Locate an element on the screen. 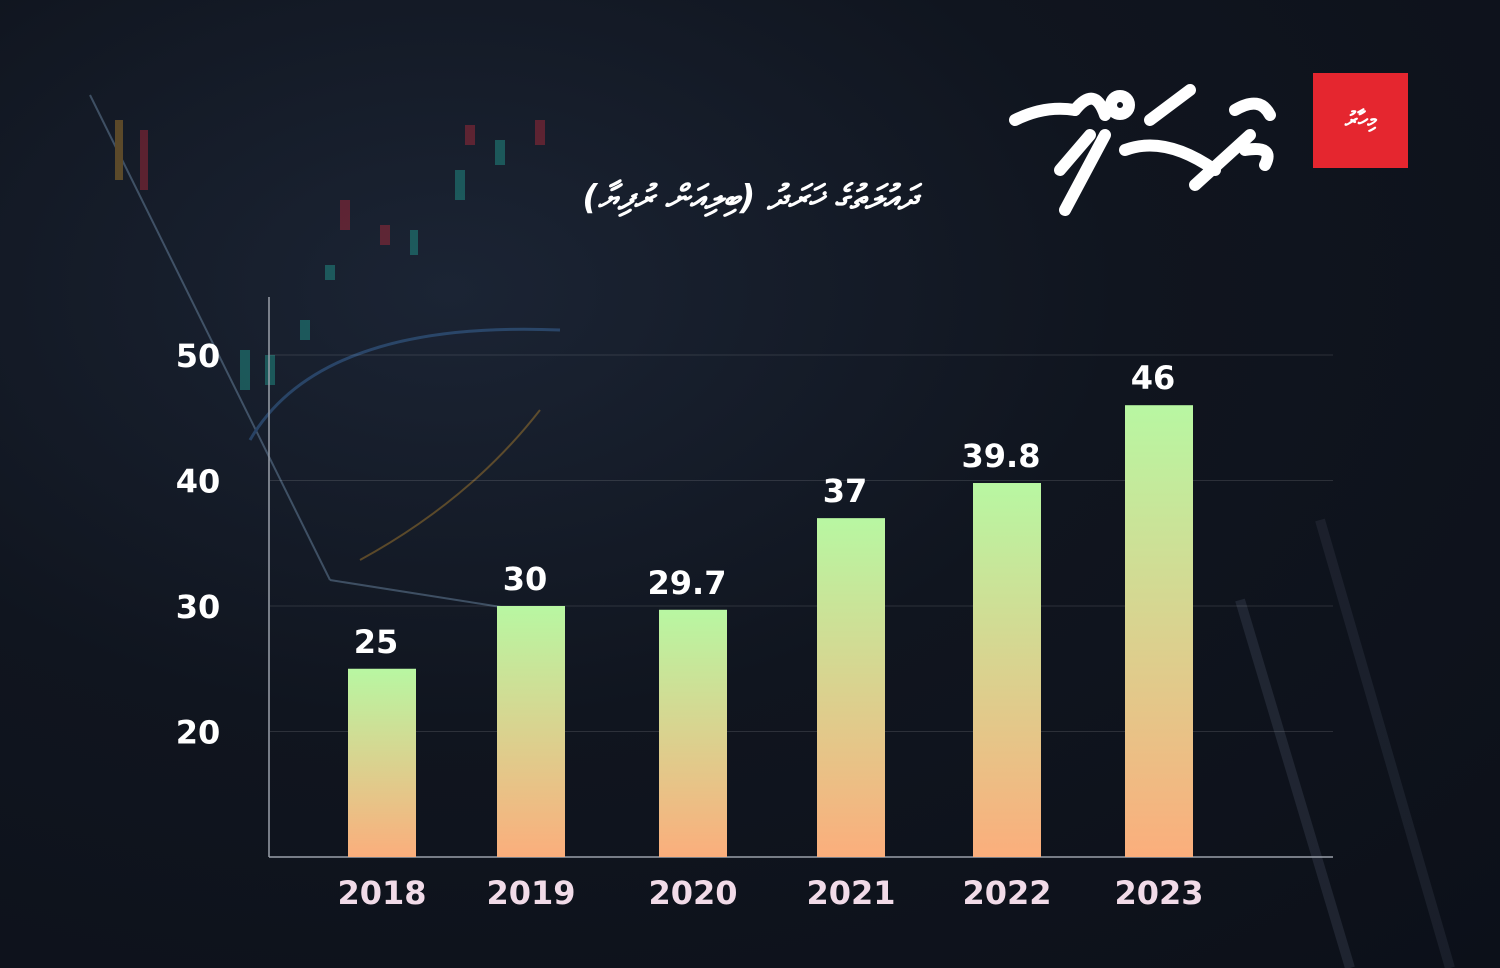 This screenshot has width=1500, height=968. x-tick-label: 2019 is located at coordinates (530, 893).